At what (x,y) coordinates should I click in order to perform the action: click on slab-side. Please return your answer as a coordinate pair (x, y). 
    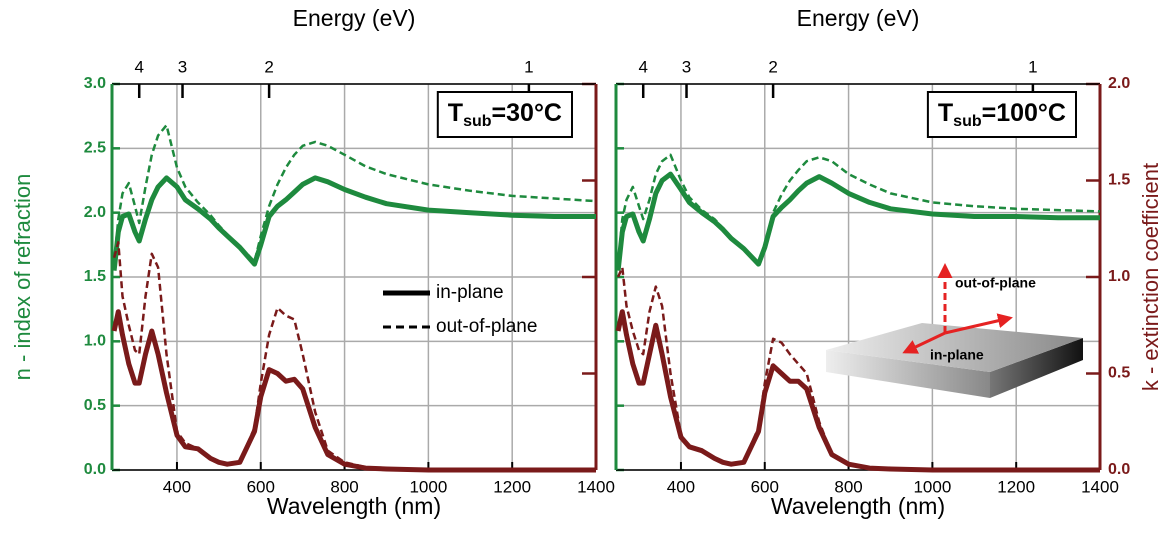
    Looking at the image, I should click on (1036, 368).